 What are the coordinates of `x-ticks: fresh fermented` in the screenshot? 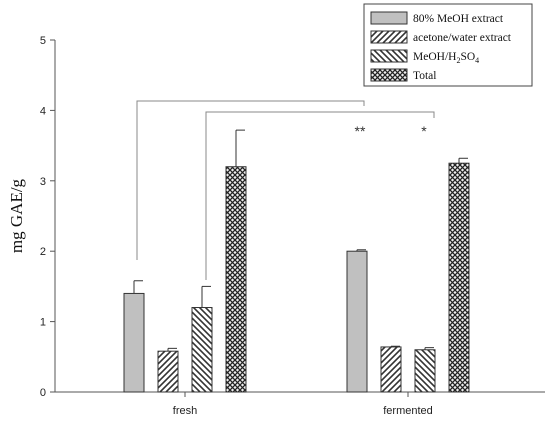 It's located at (303, 404).